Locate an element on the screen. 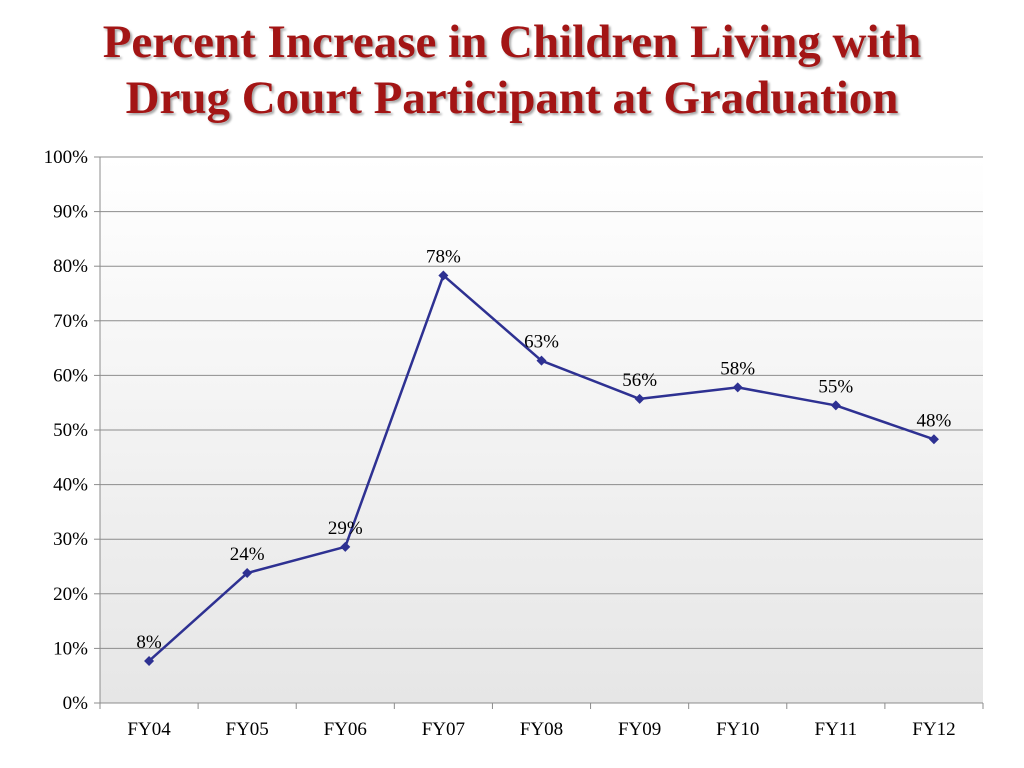 This screenshot has width=1024, height=768. x-tick-label: FY10 is located at coordinates (737, 729).